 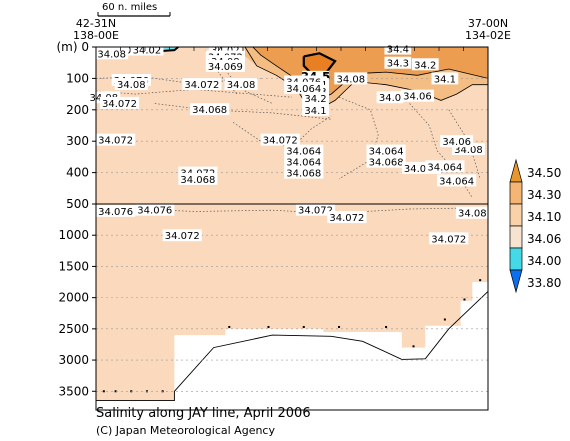 What do you see at coordinates (73, 329) in the screenshot?
I see `y-tick-label: 2500` at bounding box center [73, 329].